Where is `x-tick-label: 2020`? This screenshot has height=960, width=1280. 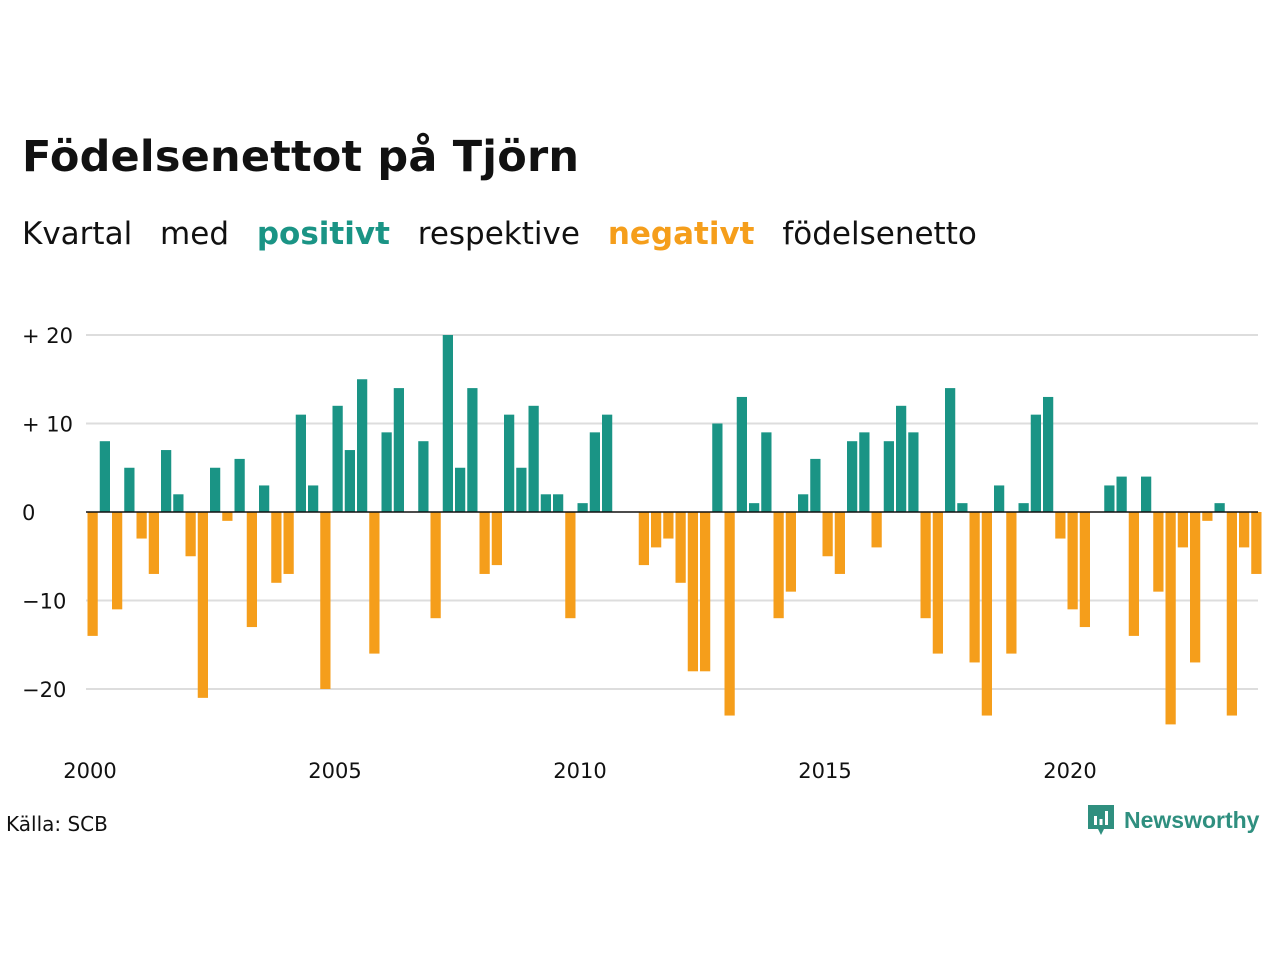
x-tick-label: 2020 is located at coordinates (1069, 771).